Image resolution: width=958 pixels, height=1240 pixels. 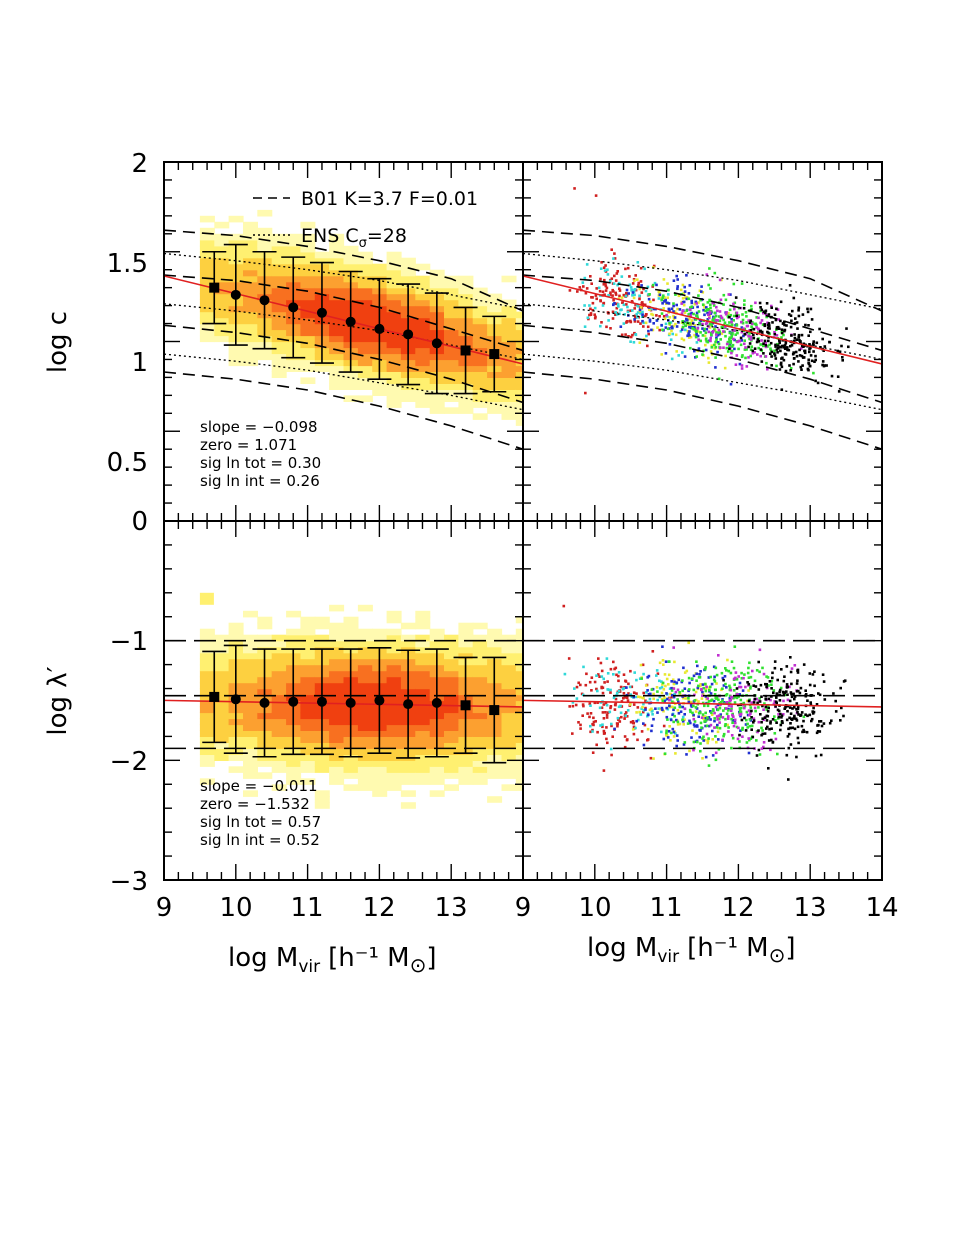 What do you see at coordinates (709, 291) in the screenshot?
I see `scatter-layer` at bounding box center [709, 291].